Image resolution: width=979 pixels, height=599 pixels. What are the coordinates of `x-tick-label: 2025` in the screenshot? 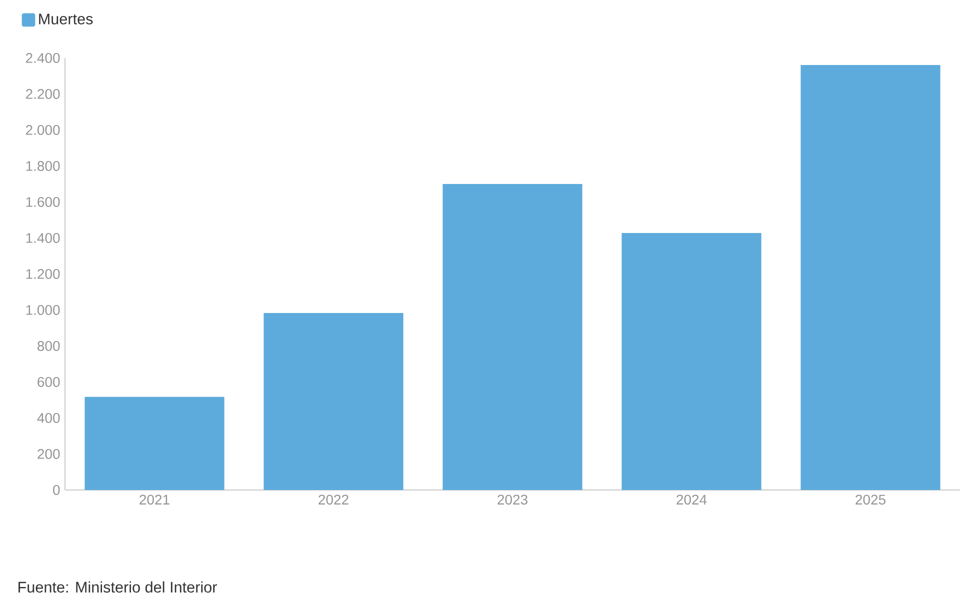 It's located at (871, 499).